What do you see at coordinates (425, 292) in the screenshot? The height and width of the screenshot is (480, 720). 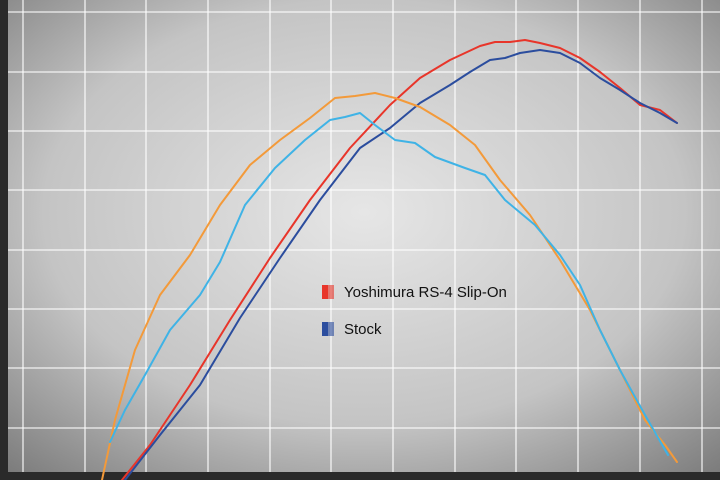 I see `legend-label: Yoshimura RS-4 Slip-On` at bounding box center [425, 292].